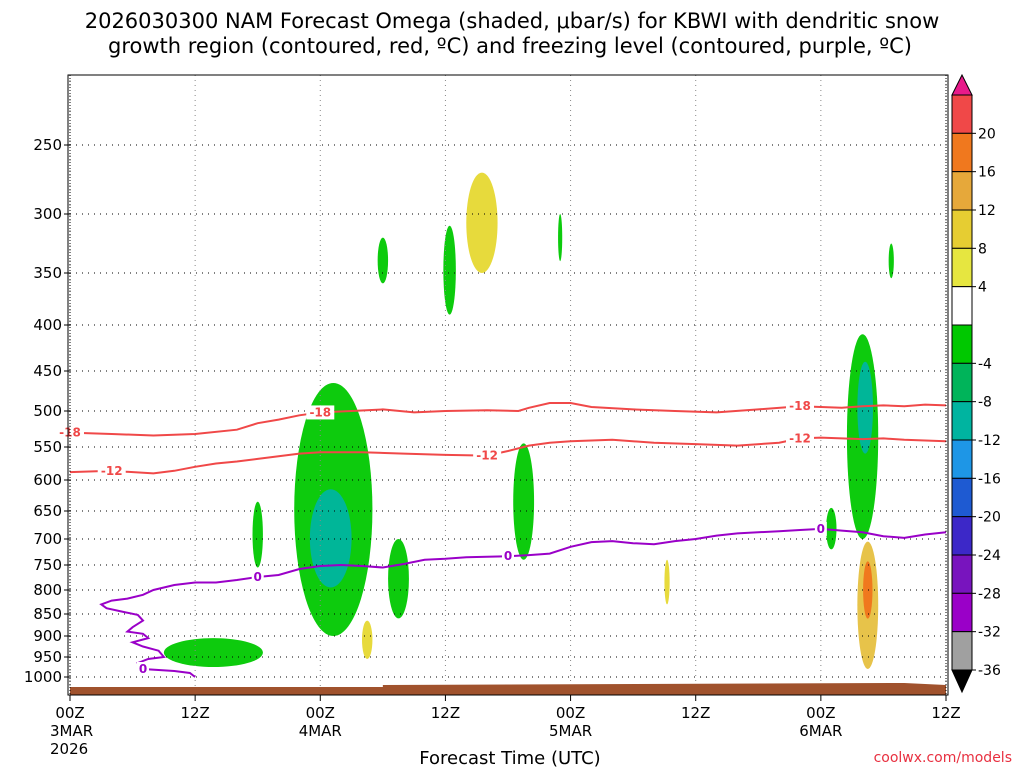 Image resolution: width=1024 pixels, height=768 pixels. Describe the element at coordinates (194, 713) in the screenshot. I see `x-tick-label-1-0: 12Z` at that location.